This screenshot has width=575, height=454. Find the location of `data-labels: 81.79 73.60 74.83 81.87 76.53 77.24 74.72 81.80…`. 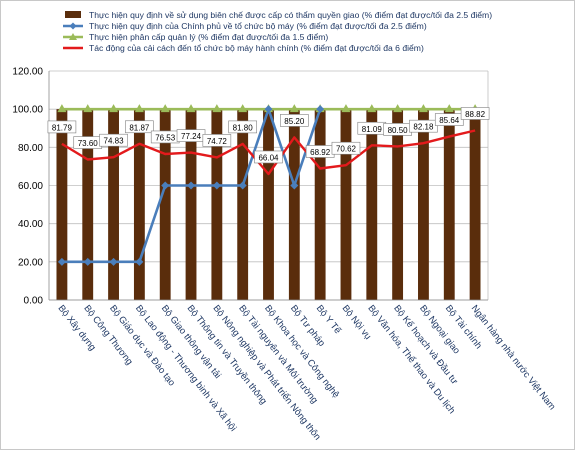

data-labels: 81.79 73.60 74.83 81.87 76.53 77.24 74.72 81.80… is located at coordinates (268, 135).